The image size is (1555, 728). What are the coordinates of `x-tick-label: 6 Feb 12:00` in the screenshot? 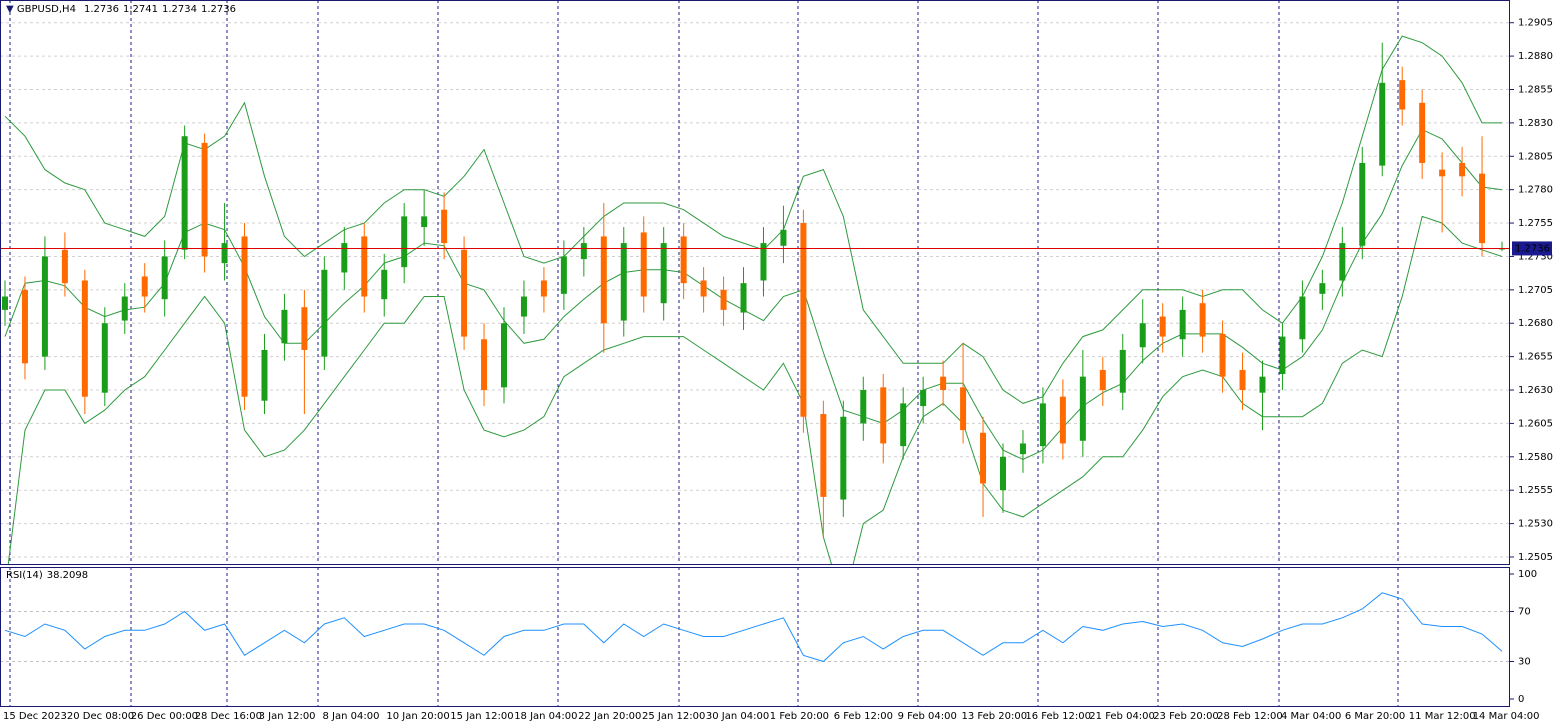 It's located at (863, 716).